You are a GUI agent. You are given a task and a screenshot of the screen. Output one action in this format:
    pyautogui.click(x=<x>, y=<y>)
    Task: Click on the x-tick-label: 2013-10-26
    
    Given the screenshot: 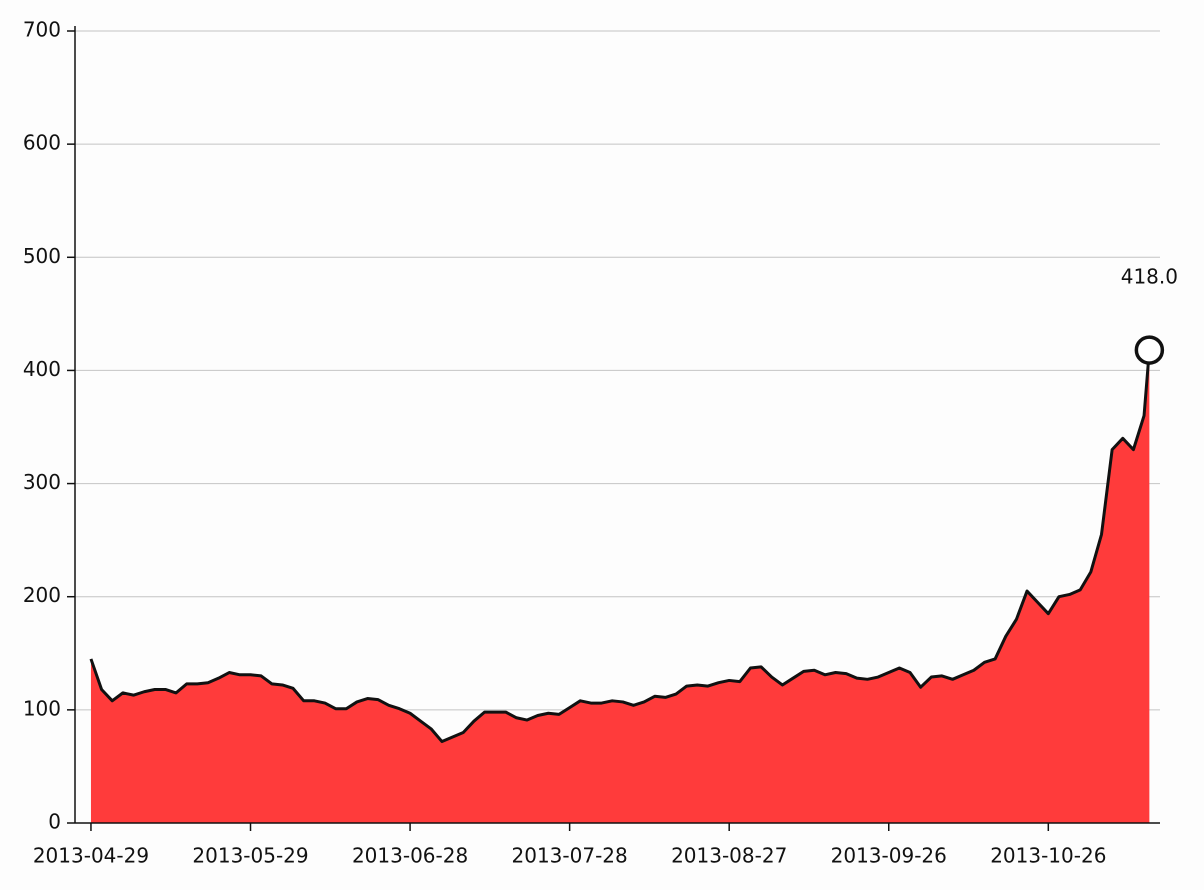 What is the action you would take?
    pyautogui.click(x=1048, y=856)
    